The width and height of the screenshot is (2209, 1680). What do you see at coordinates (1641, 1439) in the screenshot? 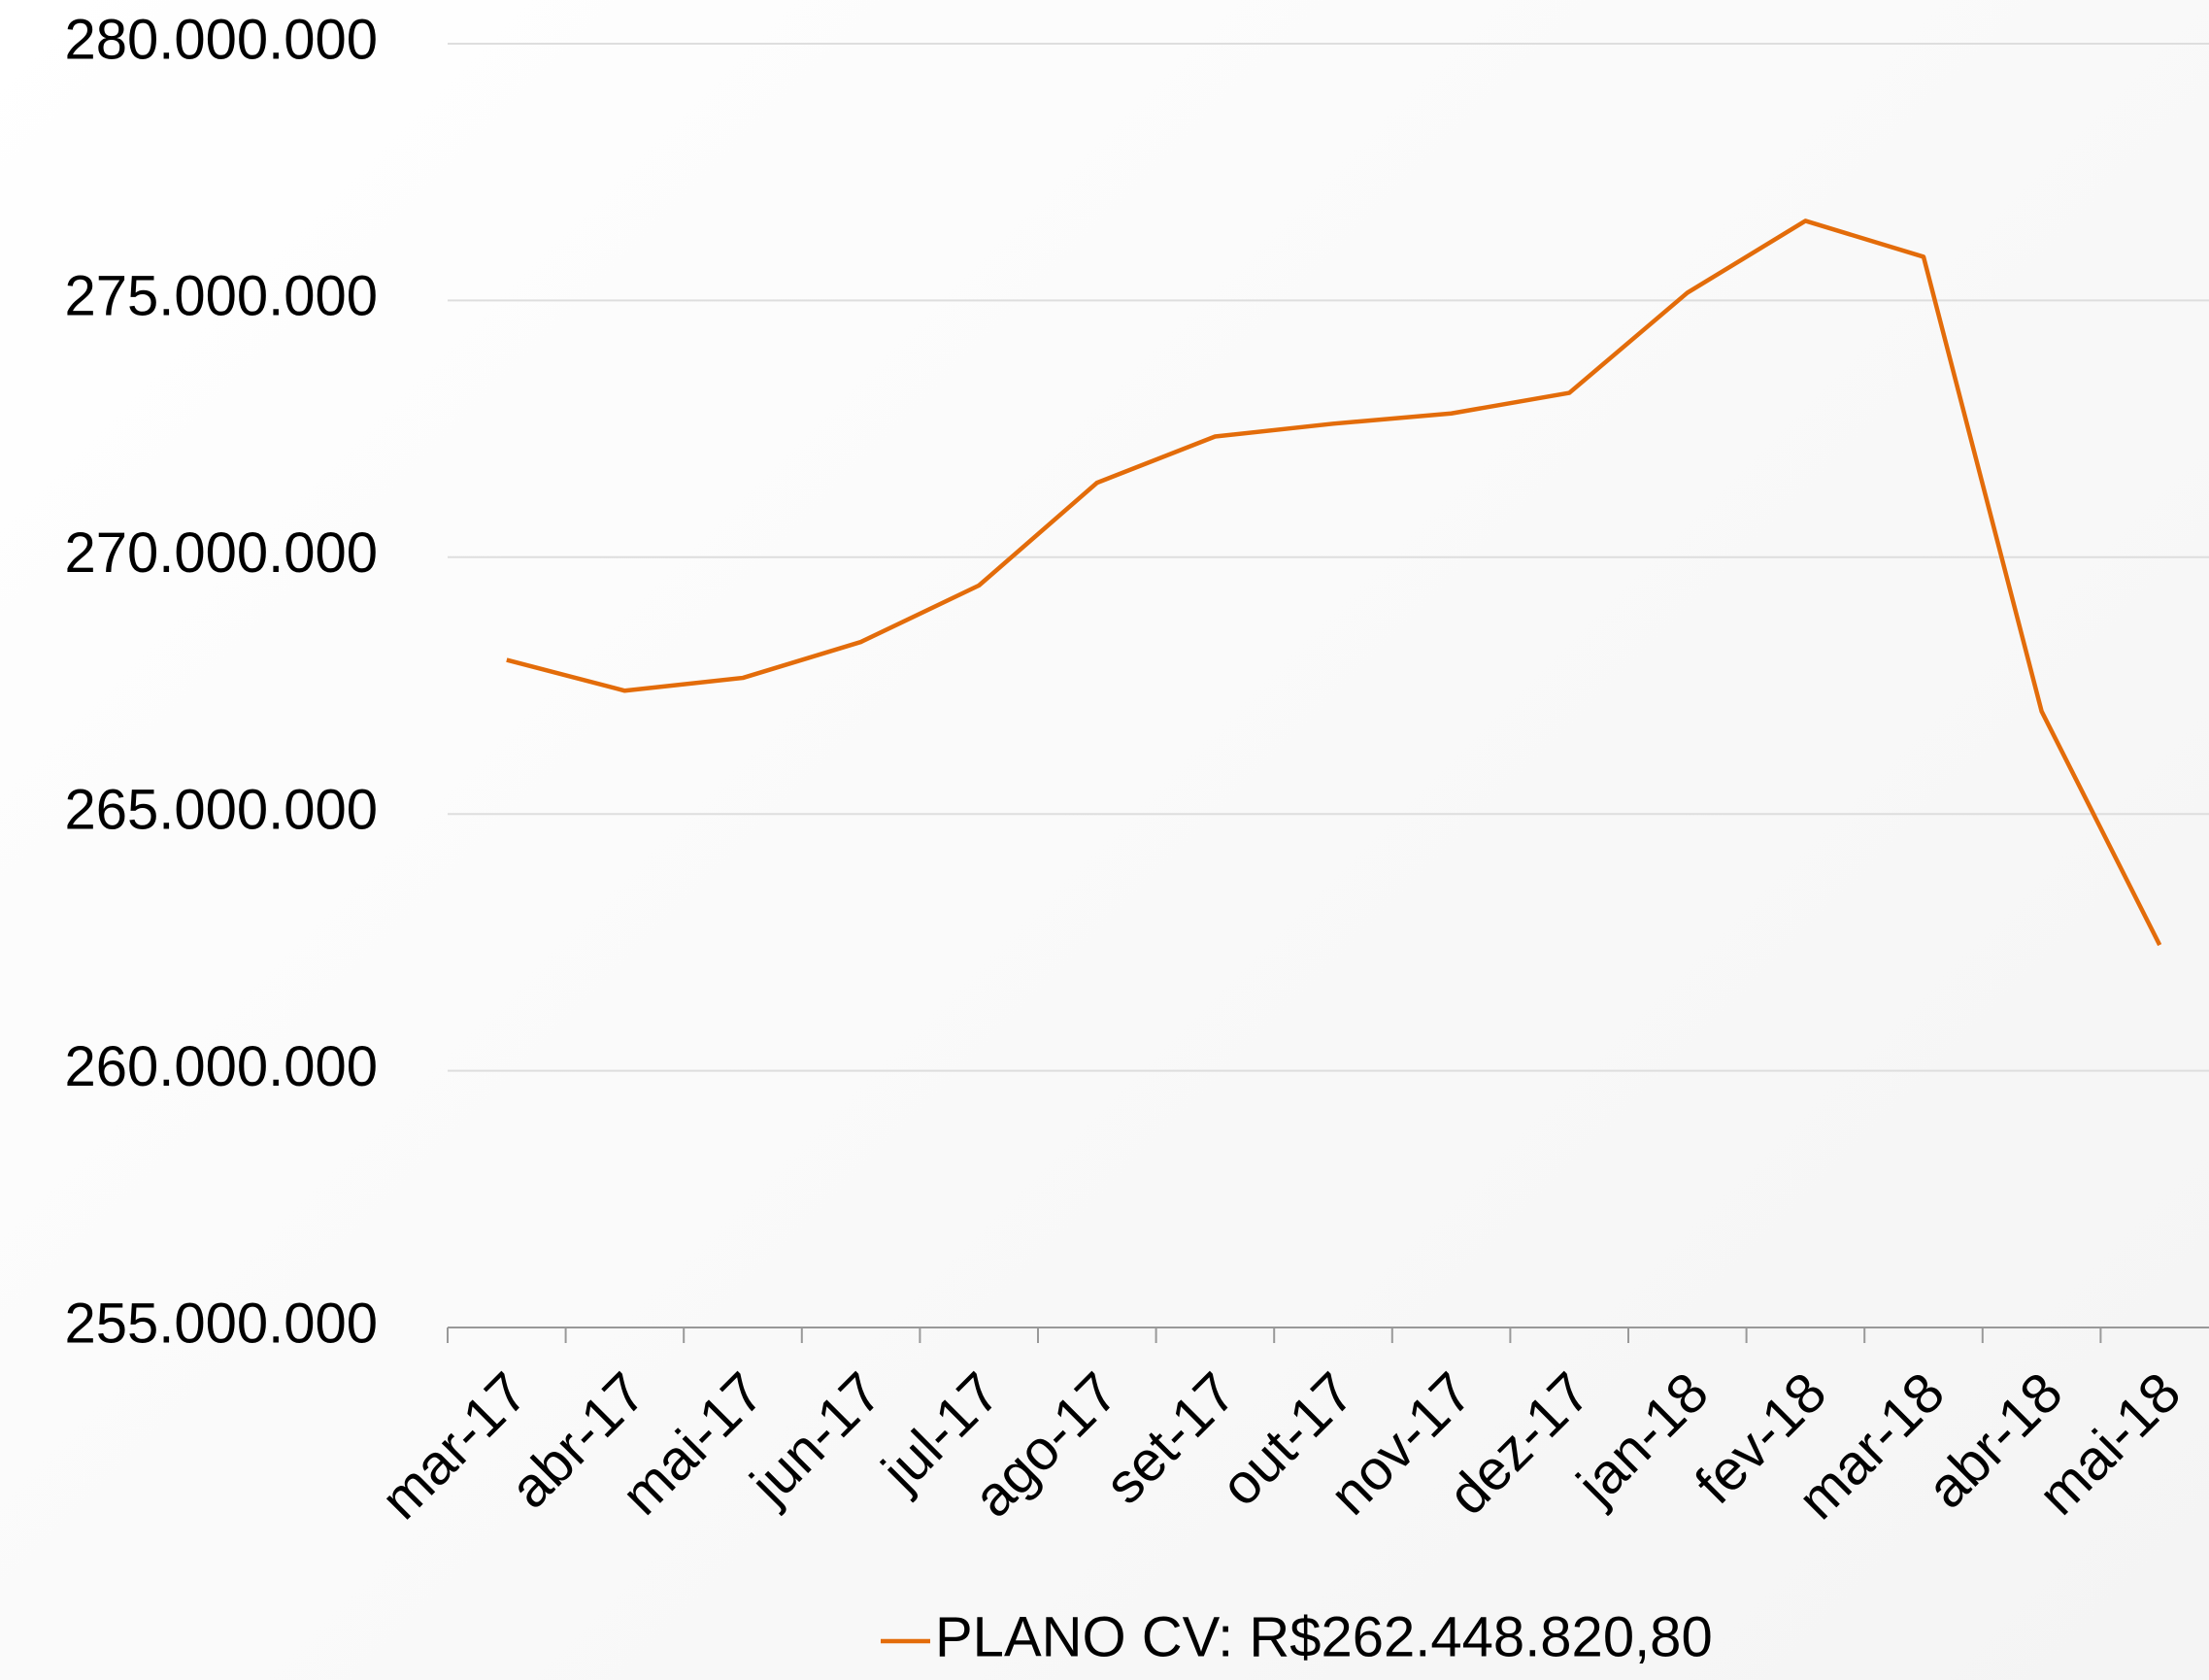
I see `x-tick-label: jan-18` at bounding box center [1641, 1439].